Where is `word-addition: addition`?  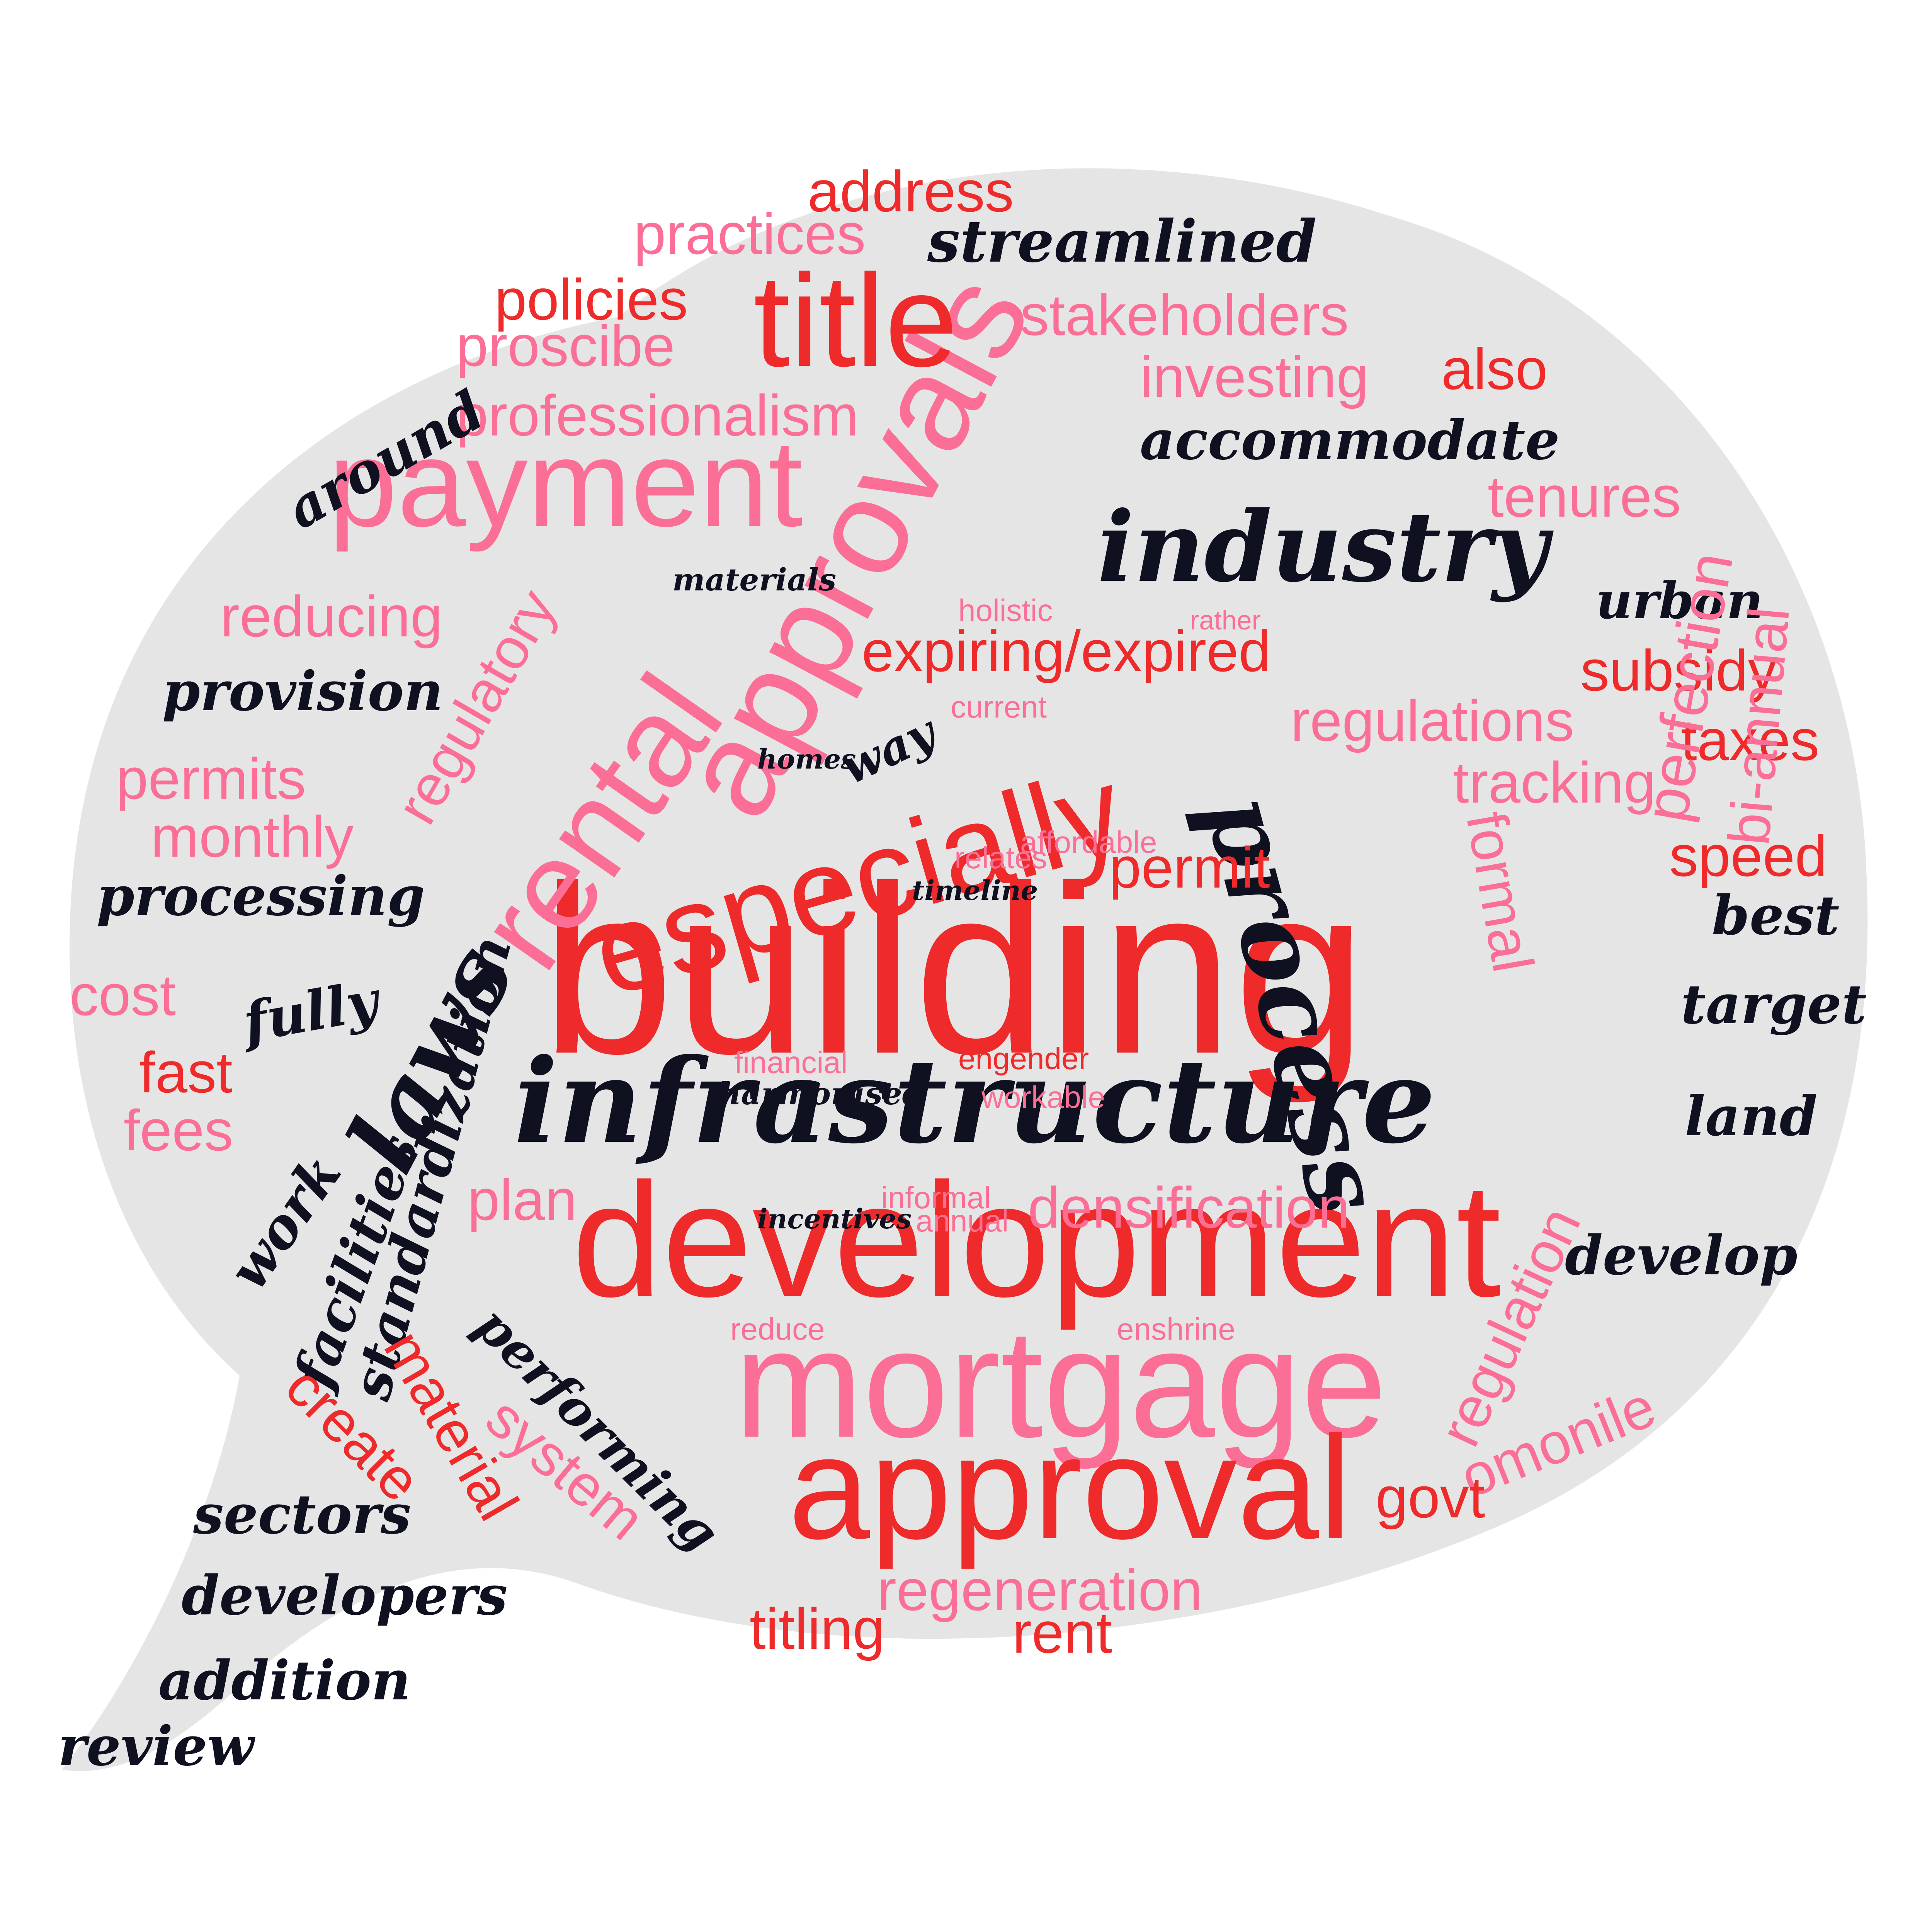 word-addition: addition is located at coordinates (284, 1681).